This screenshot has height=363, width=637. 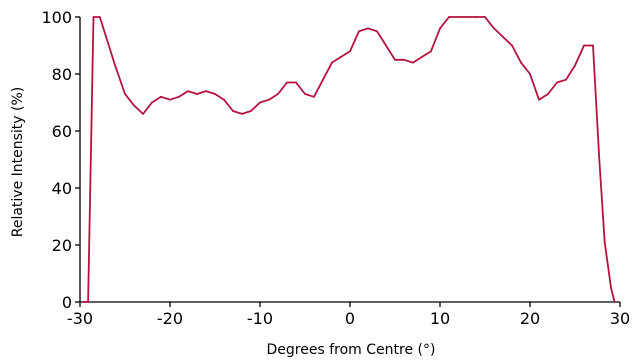 What do you see at coordinates (620, 318) in the screenshot?
I see `x-tick-label: 30` at bounding box center [620, 318].